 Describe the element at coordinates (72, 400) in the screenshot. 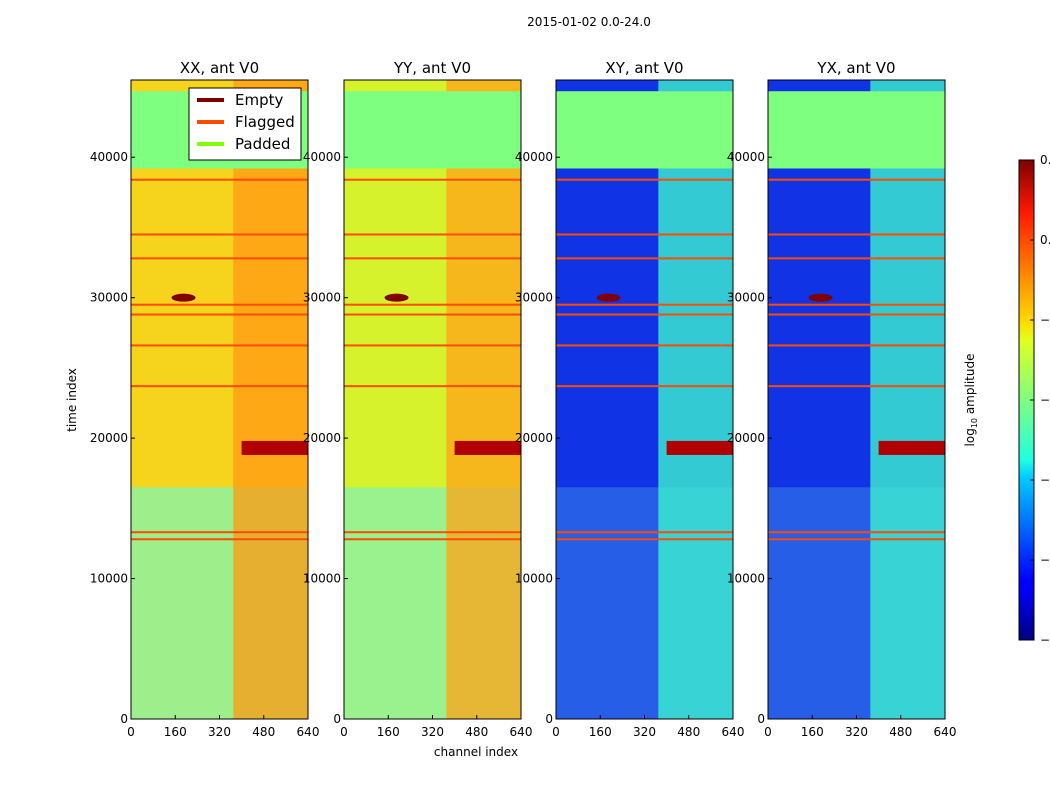

I see `y-axis-label: time index` at that location.